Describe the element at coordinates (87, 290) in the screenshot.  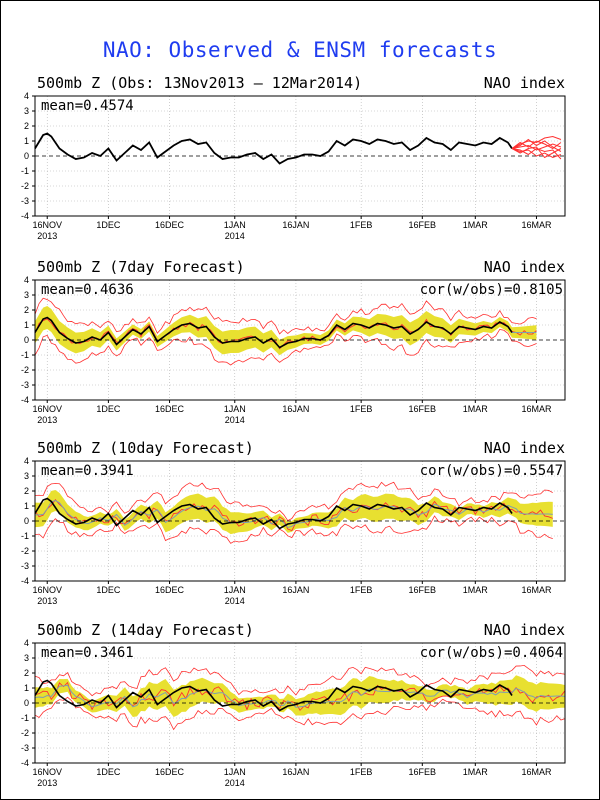
I see `mean-label: mean=0.4636` at that location.